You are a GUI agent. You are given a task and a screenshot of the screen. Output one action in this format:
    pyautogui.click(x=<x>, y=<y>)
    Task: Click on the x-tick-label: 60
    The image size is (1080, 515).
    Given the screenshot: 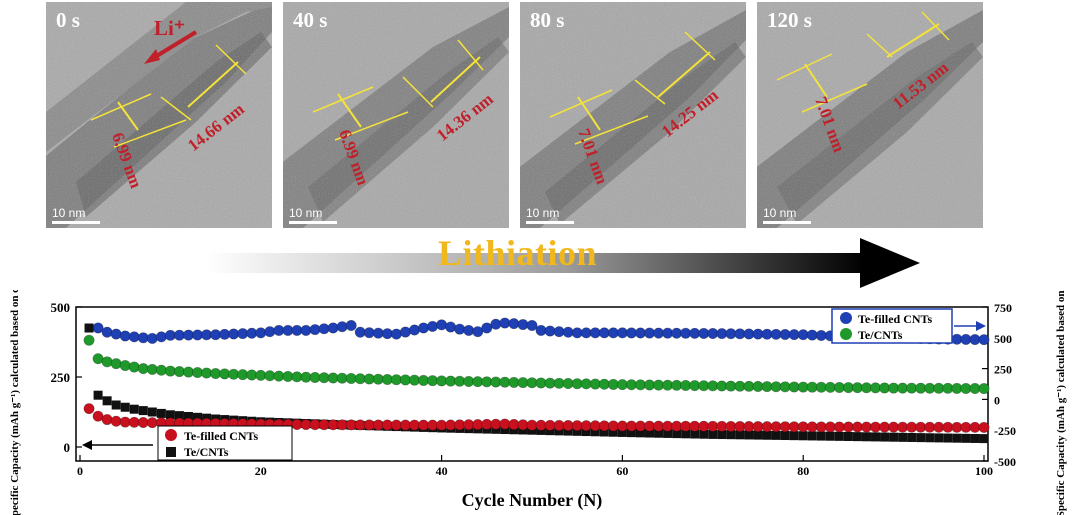 What is the action you would take?
    pyautogui.click(x=622, y=471)
    